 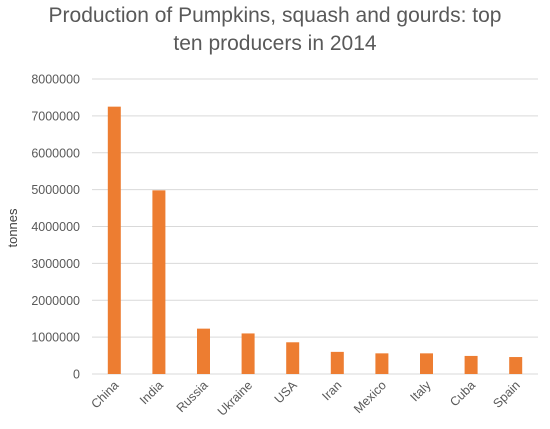 I want to click on bar-italy, so click(x=426, y=363).